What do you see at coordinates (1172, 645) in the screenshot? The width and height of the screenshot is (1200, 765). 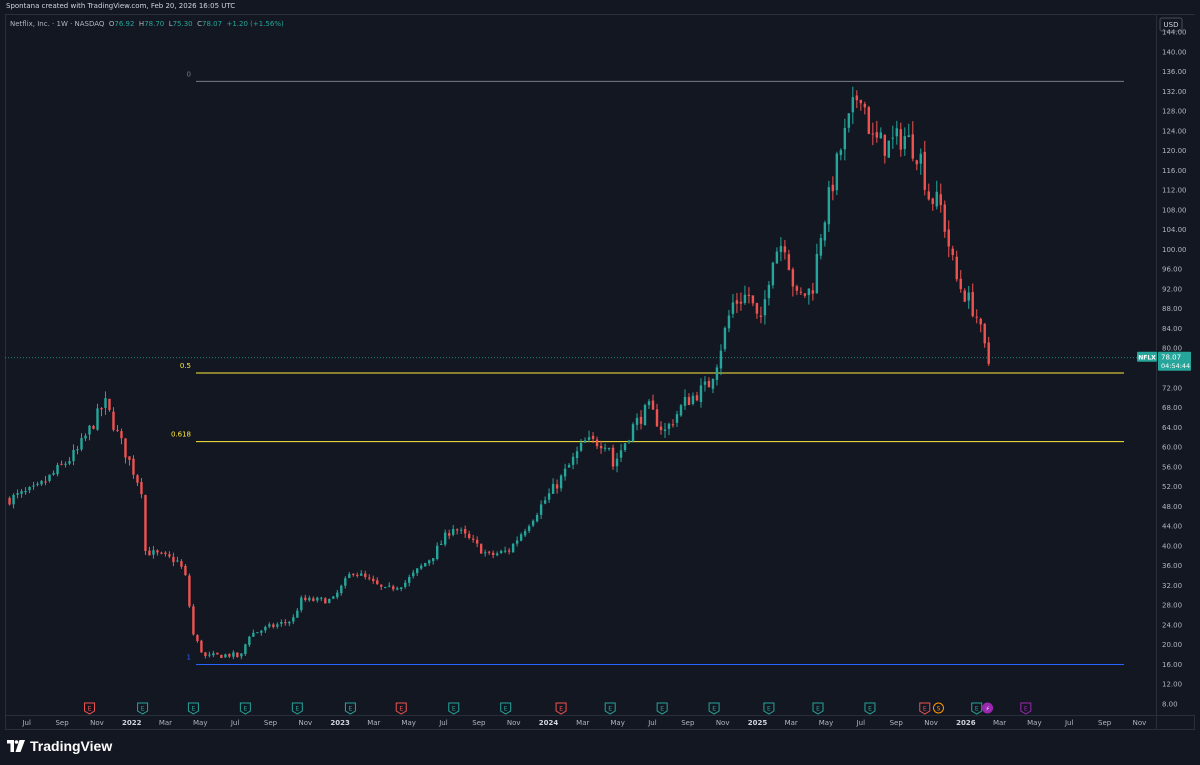 I see `price-tick-label: 20.00` at bounding box center [1172, 645].